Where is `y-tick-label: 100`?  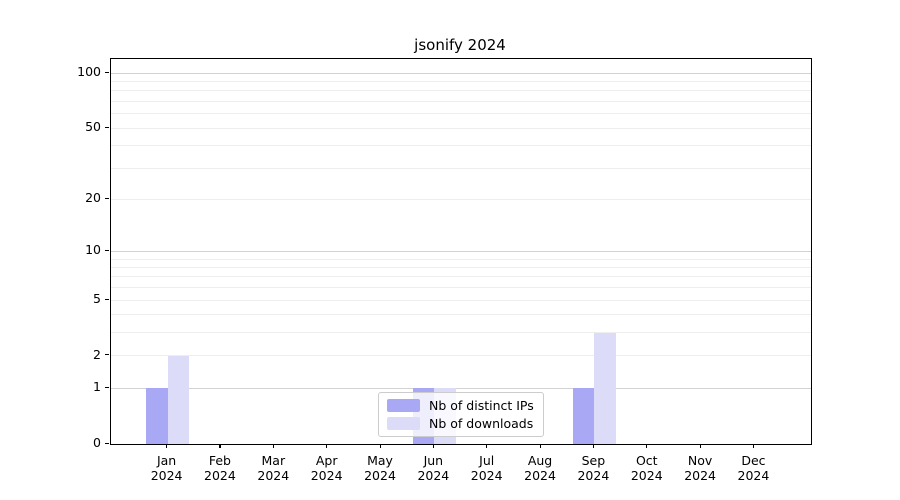
y-tick-label: 100 is located at coordinates (89, 72).